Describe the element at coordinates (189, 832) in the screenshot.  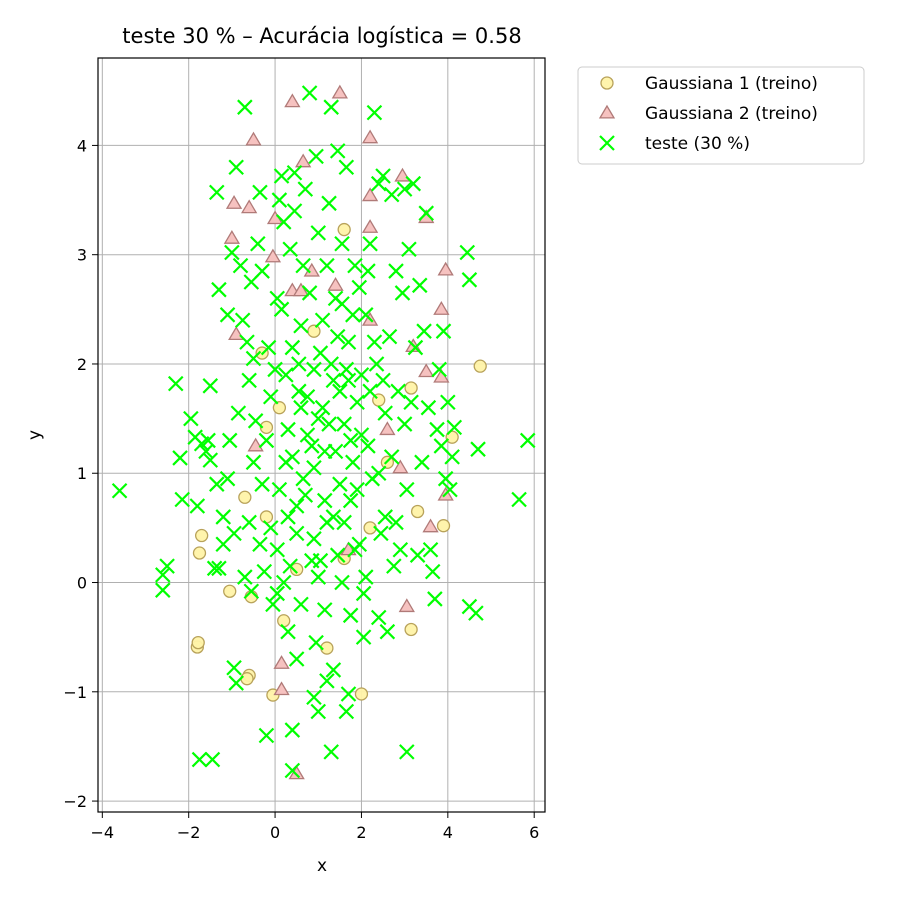
I see `x-tick-label: −2` at that location.